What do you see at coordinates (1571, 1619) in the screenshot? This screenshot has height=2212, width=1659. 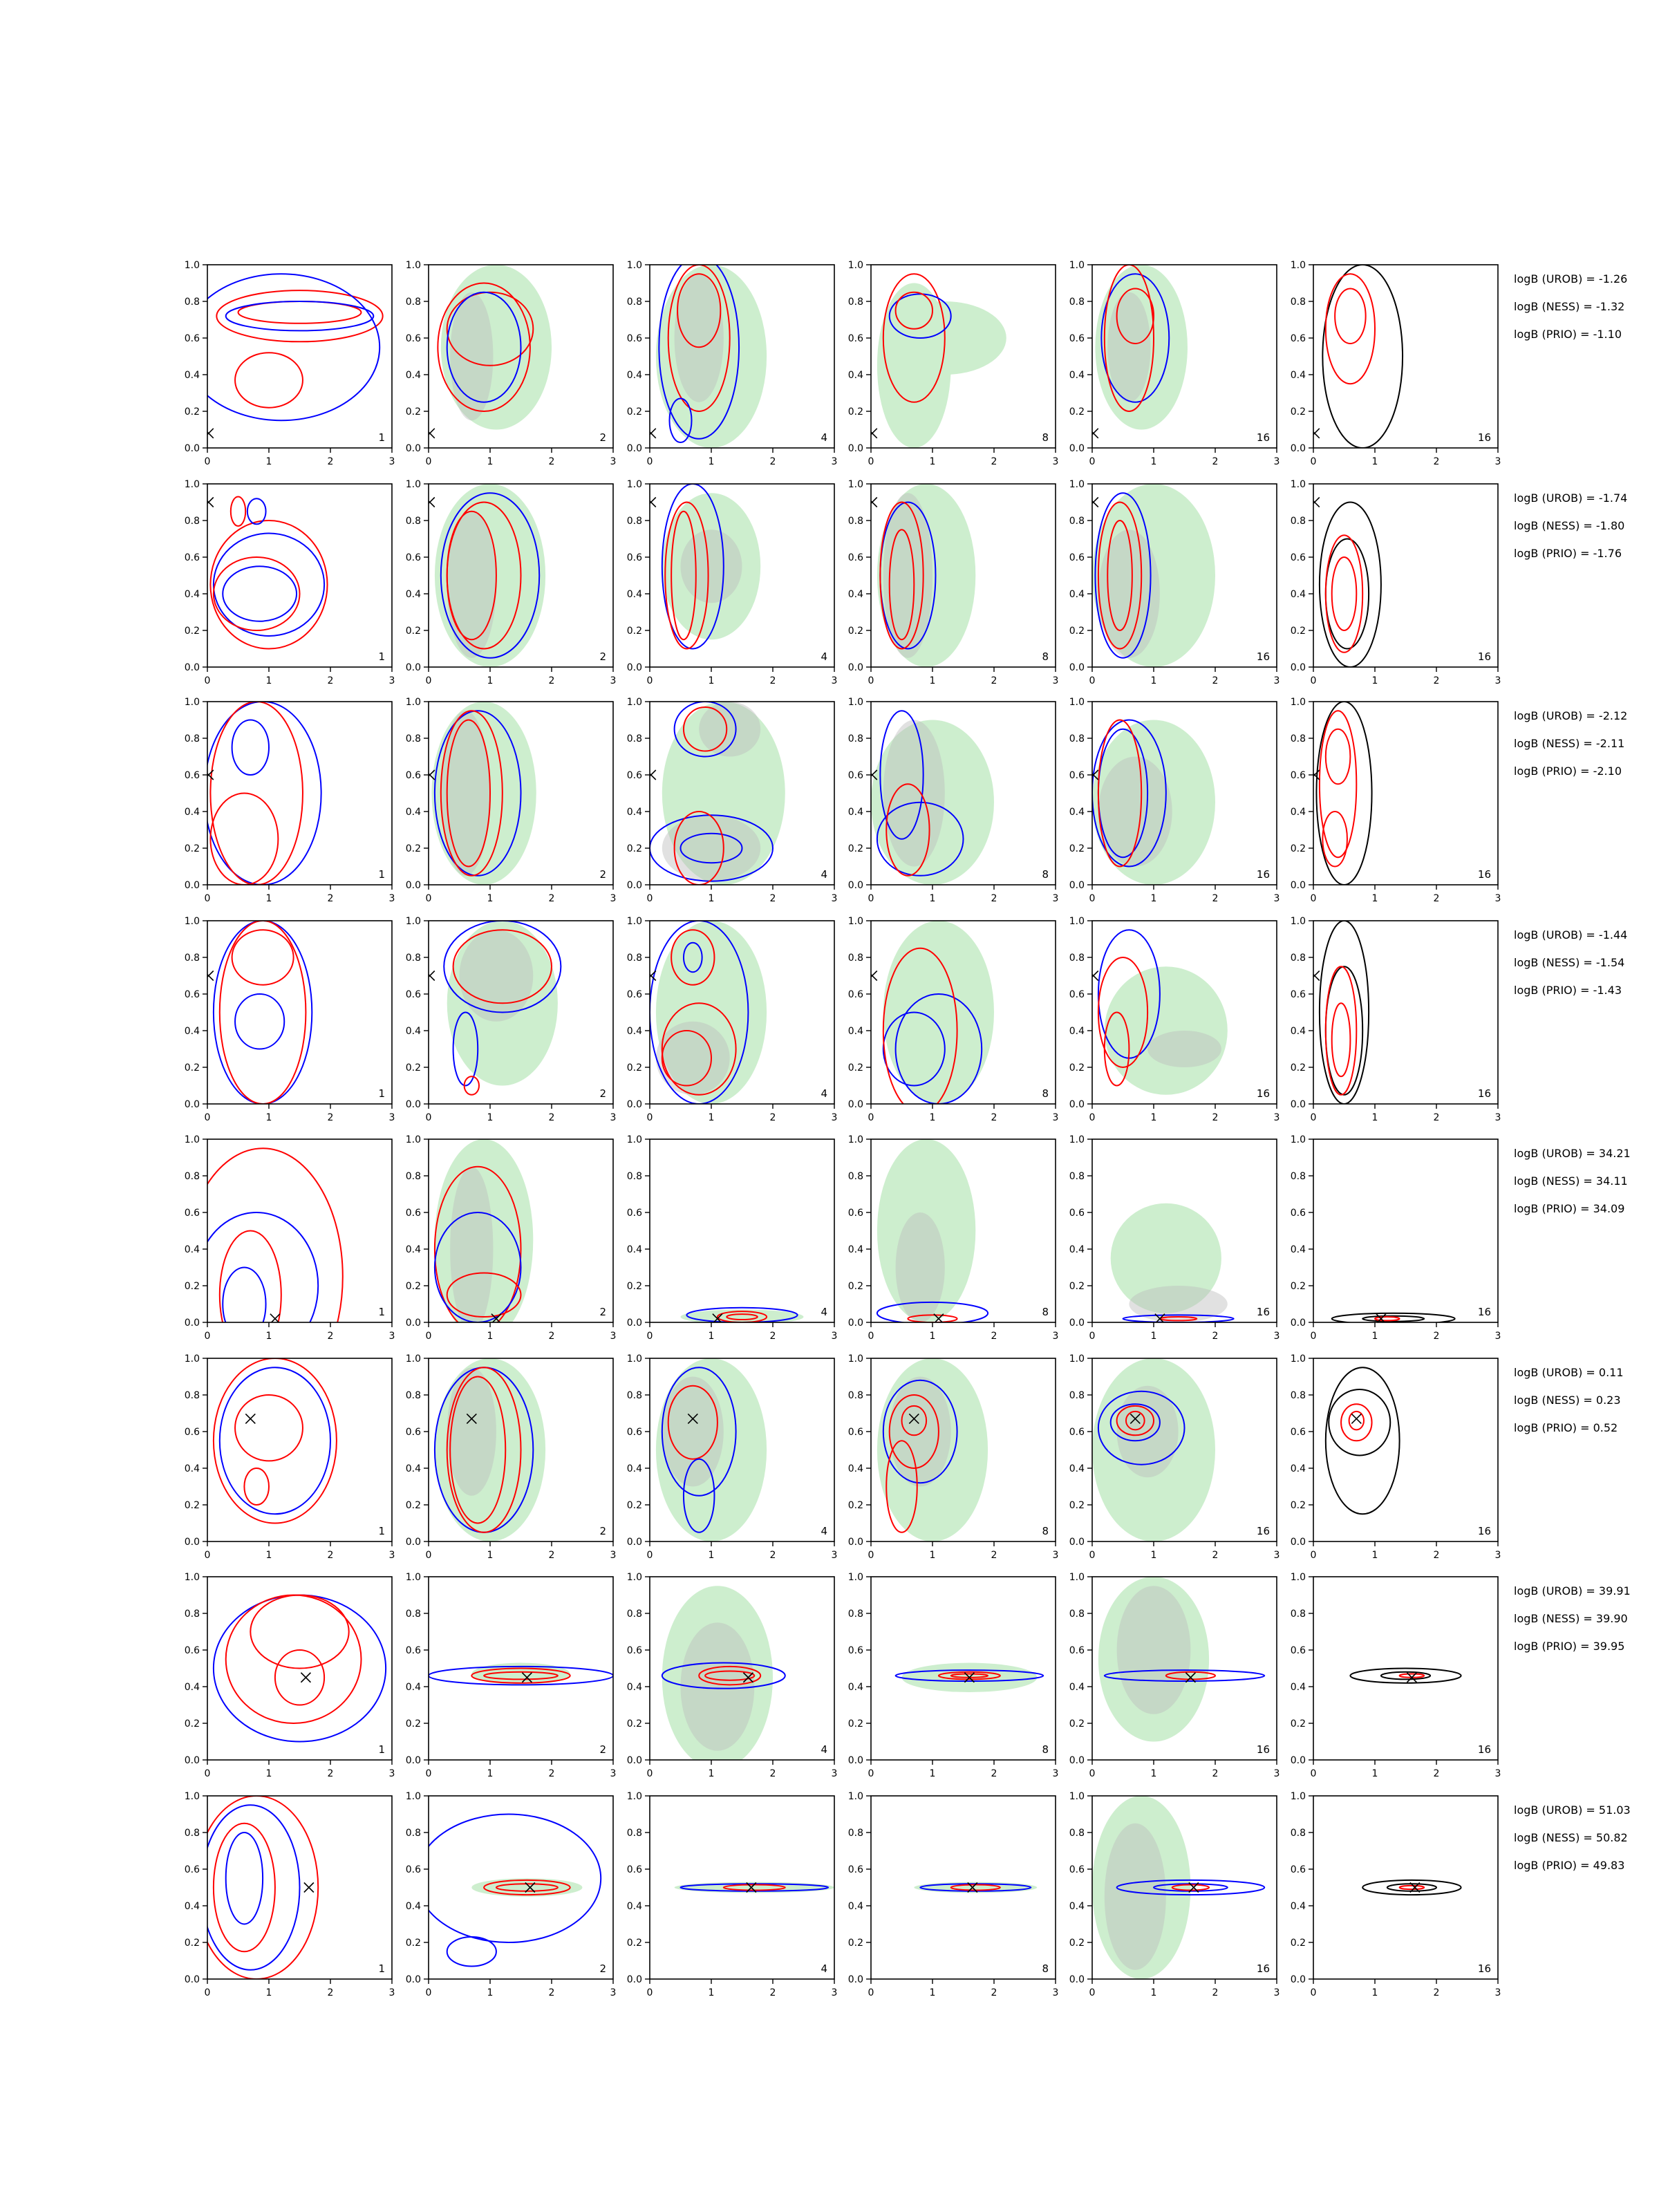 I see `logb-stat: logB (NESS) = 39.90` at bounding box center [1571, 1619].